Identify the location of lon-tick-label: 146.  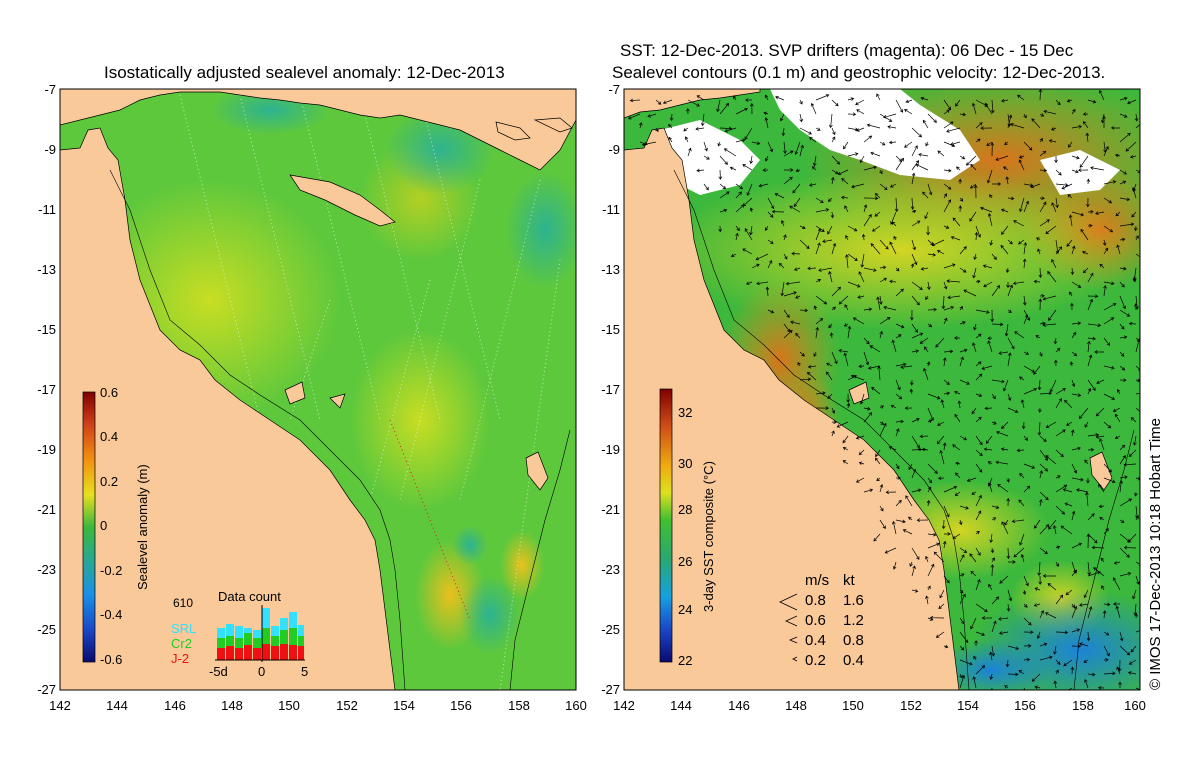
(175, 705).